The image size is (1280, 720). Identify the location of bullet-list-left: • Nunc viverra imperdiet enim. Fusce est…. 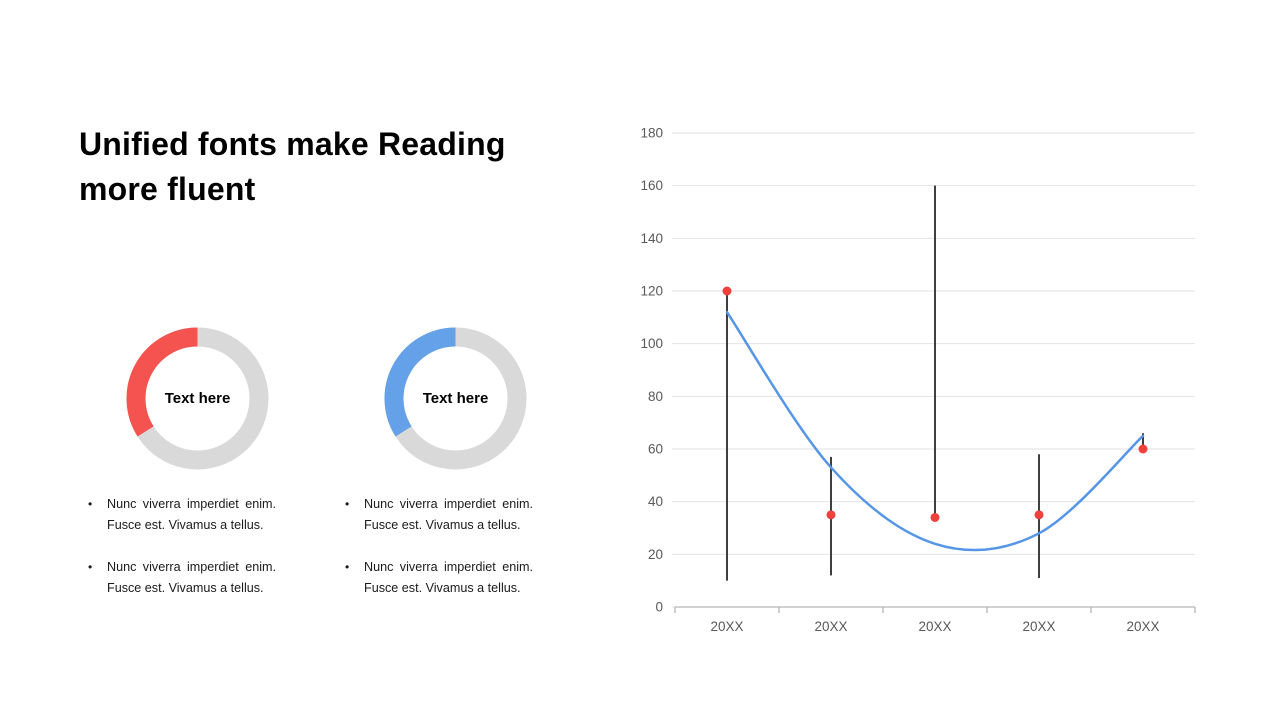
(182, 557).